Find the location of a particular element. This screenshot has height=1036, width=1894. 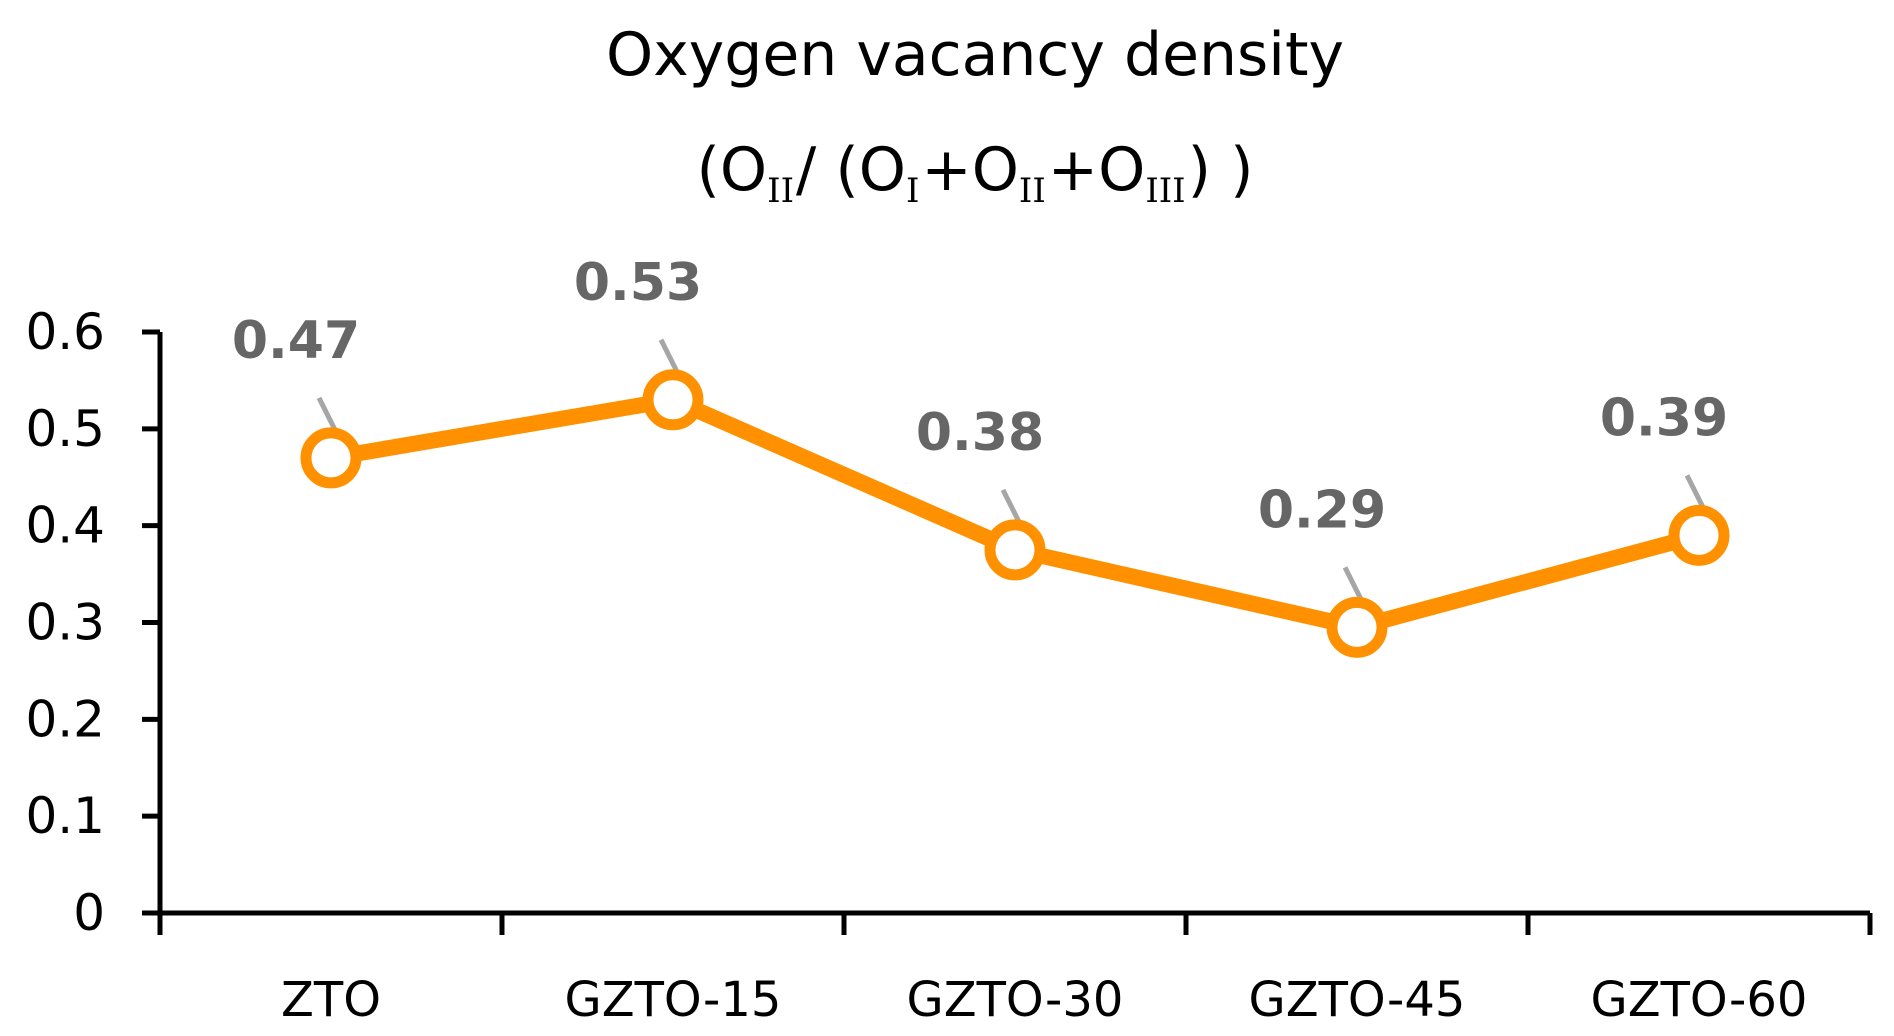

chart-subtitle: (OII / (OI +OII +OIII ) ) is located at coordinates (975, 173).